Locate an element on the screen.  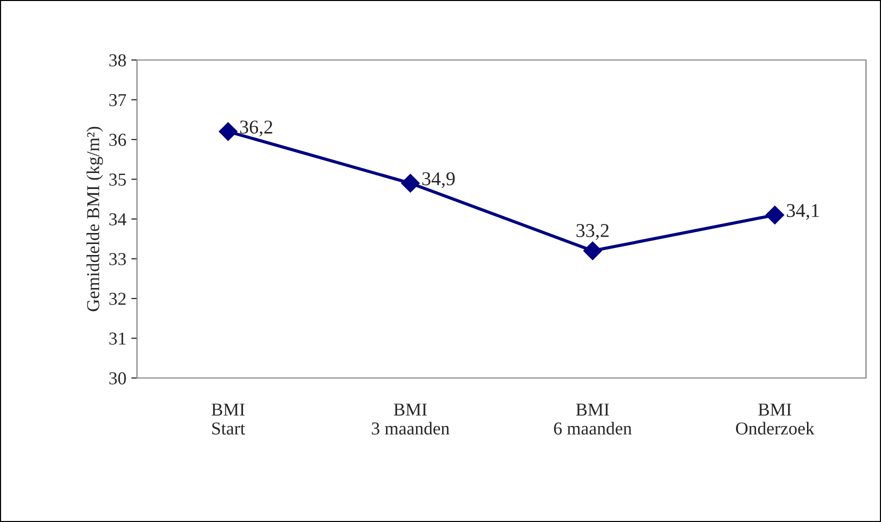
y-axis-title: Gemiddelde BMI (kg/m²) is located at coordinates (94, 219).